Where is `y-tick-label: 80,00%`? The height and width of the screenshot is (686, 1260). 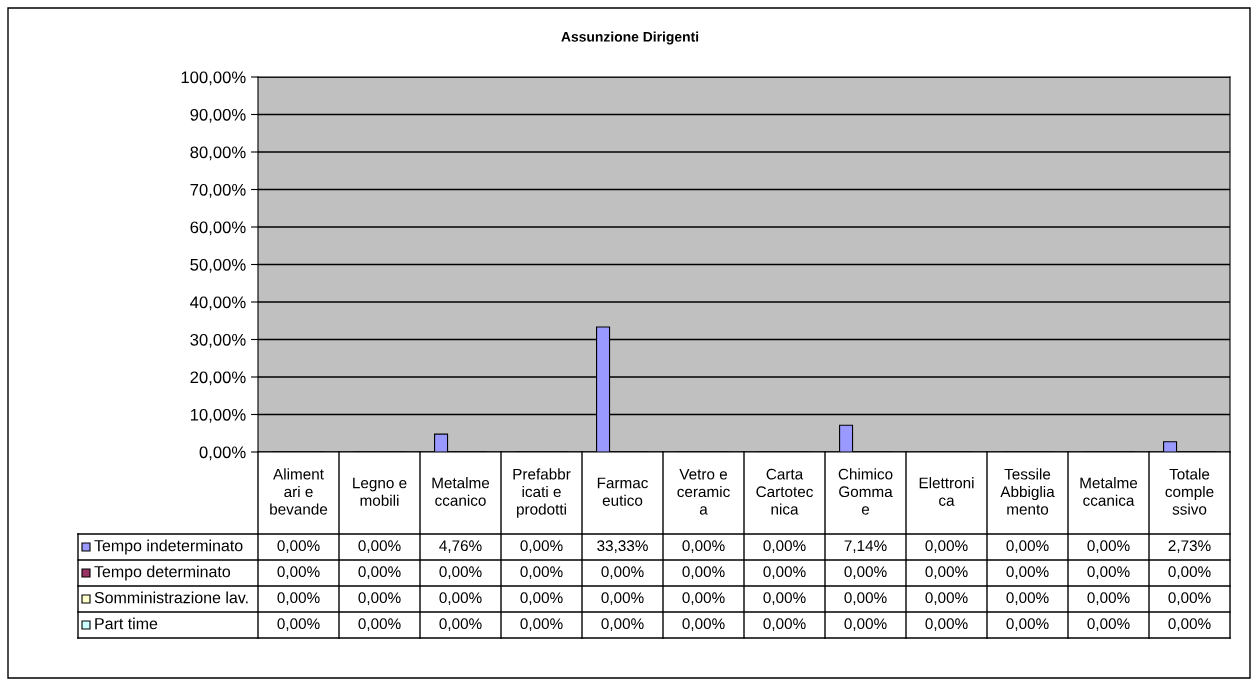
y-tick-label: 80,00% is located at coordinates (218, 153).